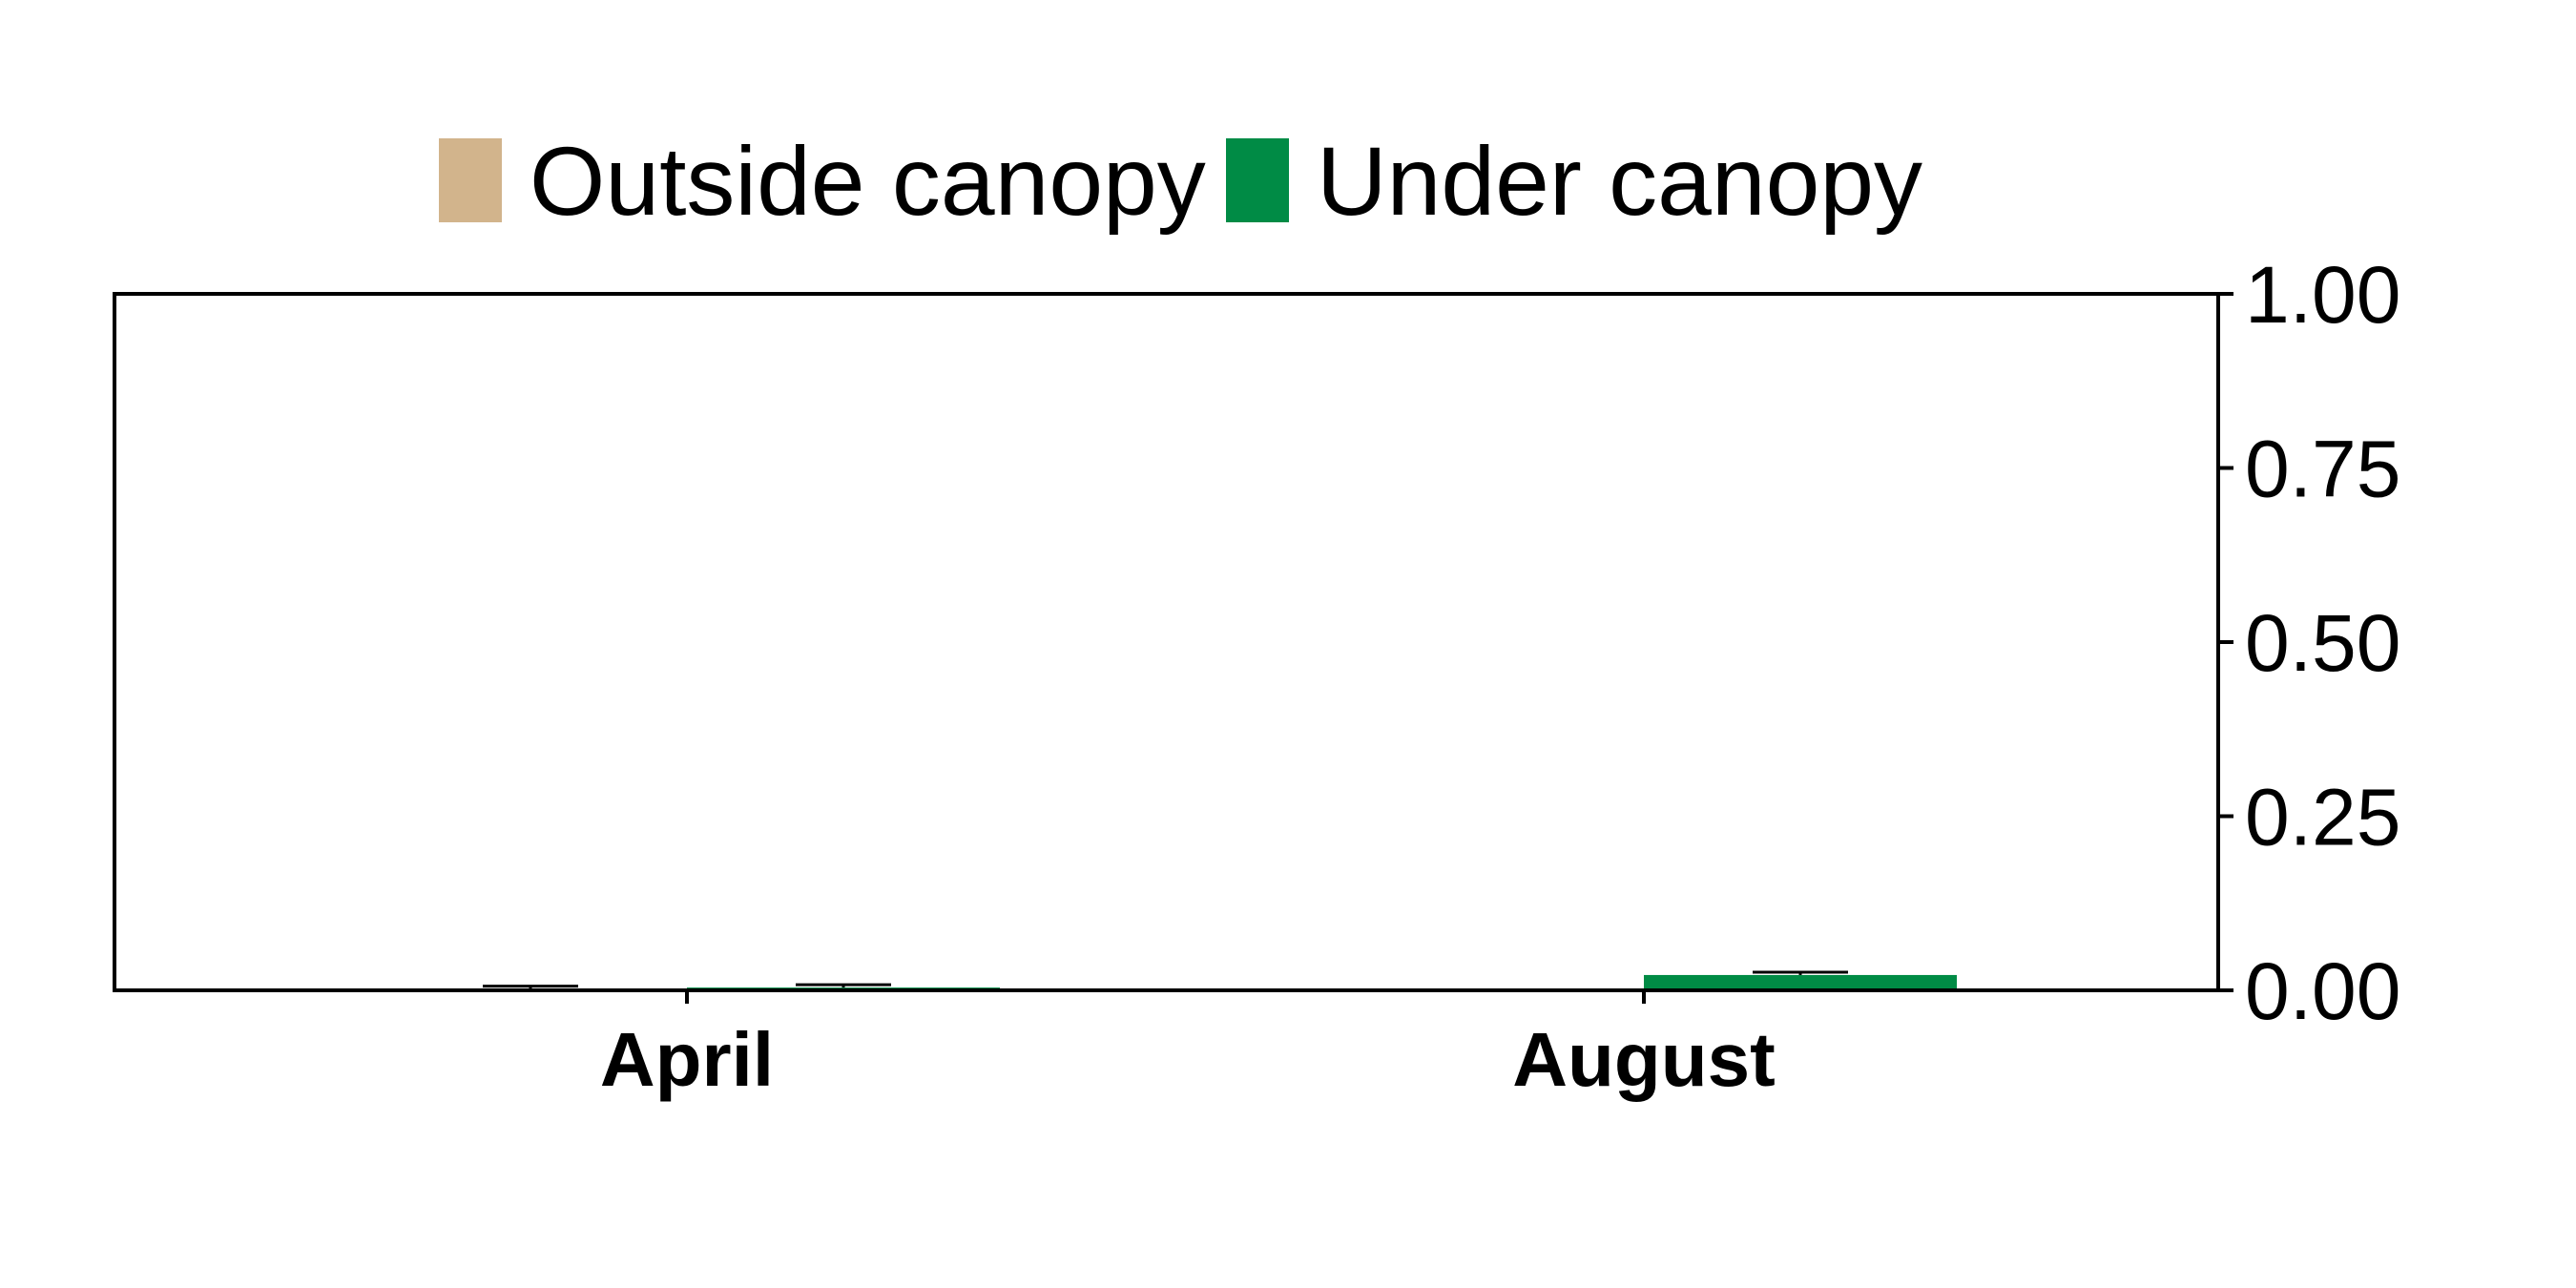 Image resolution: width=2576 pixels, height=1288 pixels. I want to click on legend-label-1: Under canopy, so click(1619, 181).